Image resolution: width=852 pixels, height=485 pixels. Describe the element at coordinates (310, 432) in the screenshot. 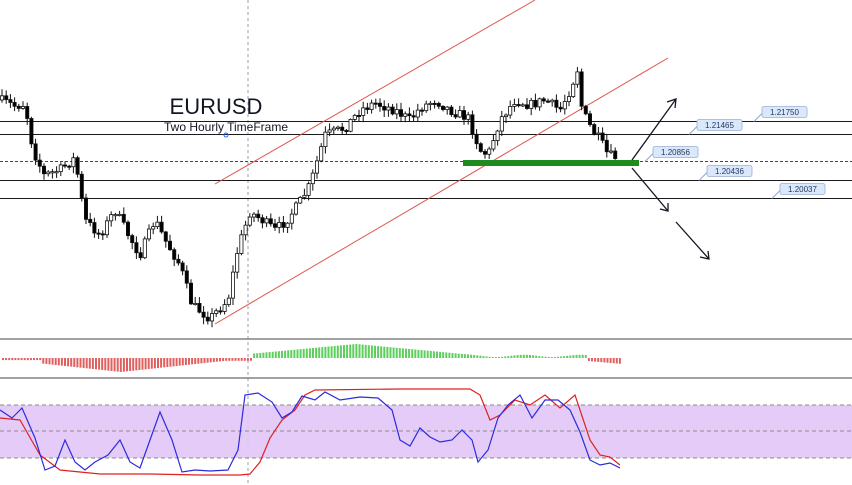

I see `stoch-d-line` at that location.